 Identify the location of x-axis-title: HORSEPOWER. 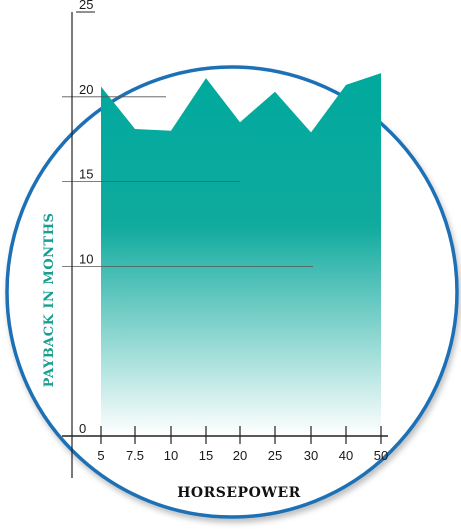
(239, 493).